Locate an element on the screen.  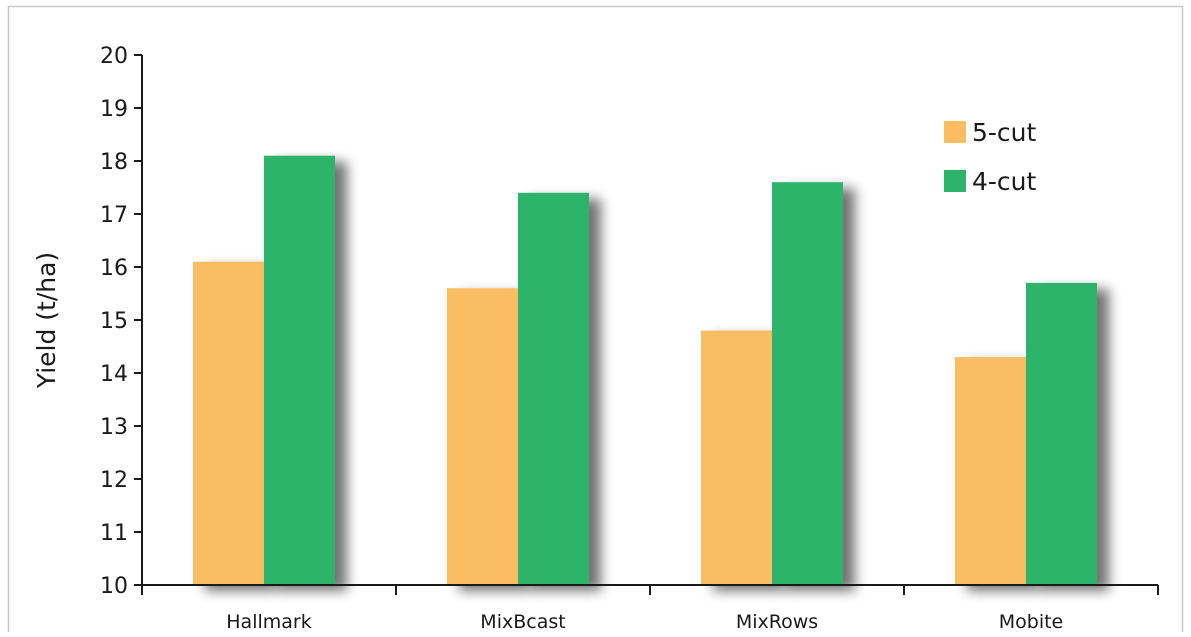
bar-4-cut-hallmark is located at coordinates (299, 370).